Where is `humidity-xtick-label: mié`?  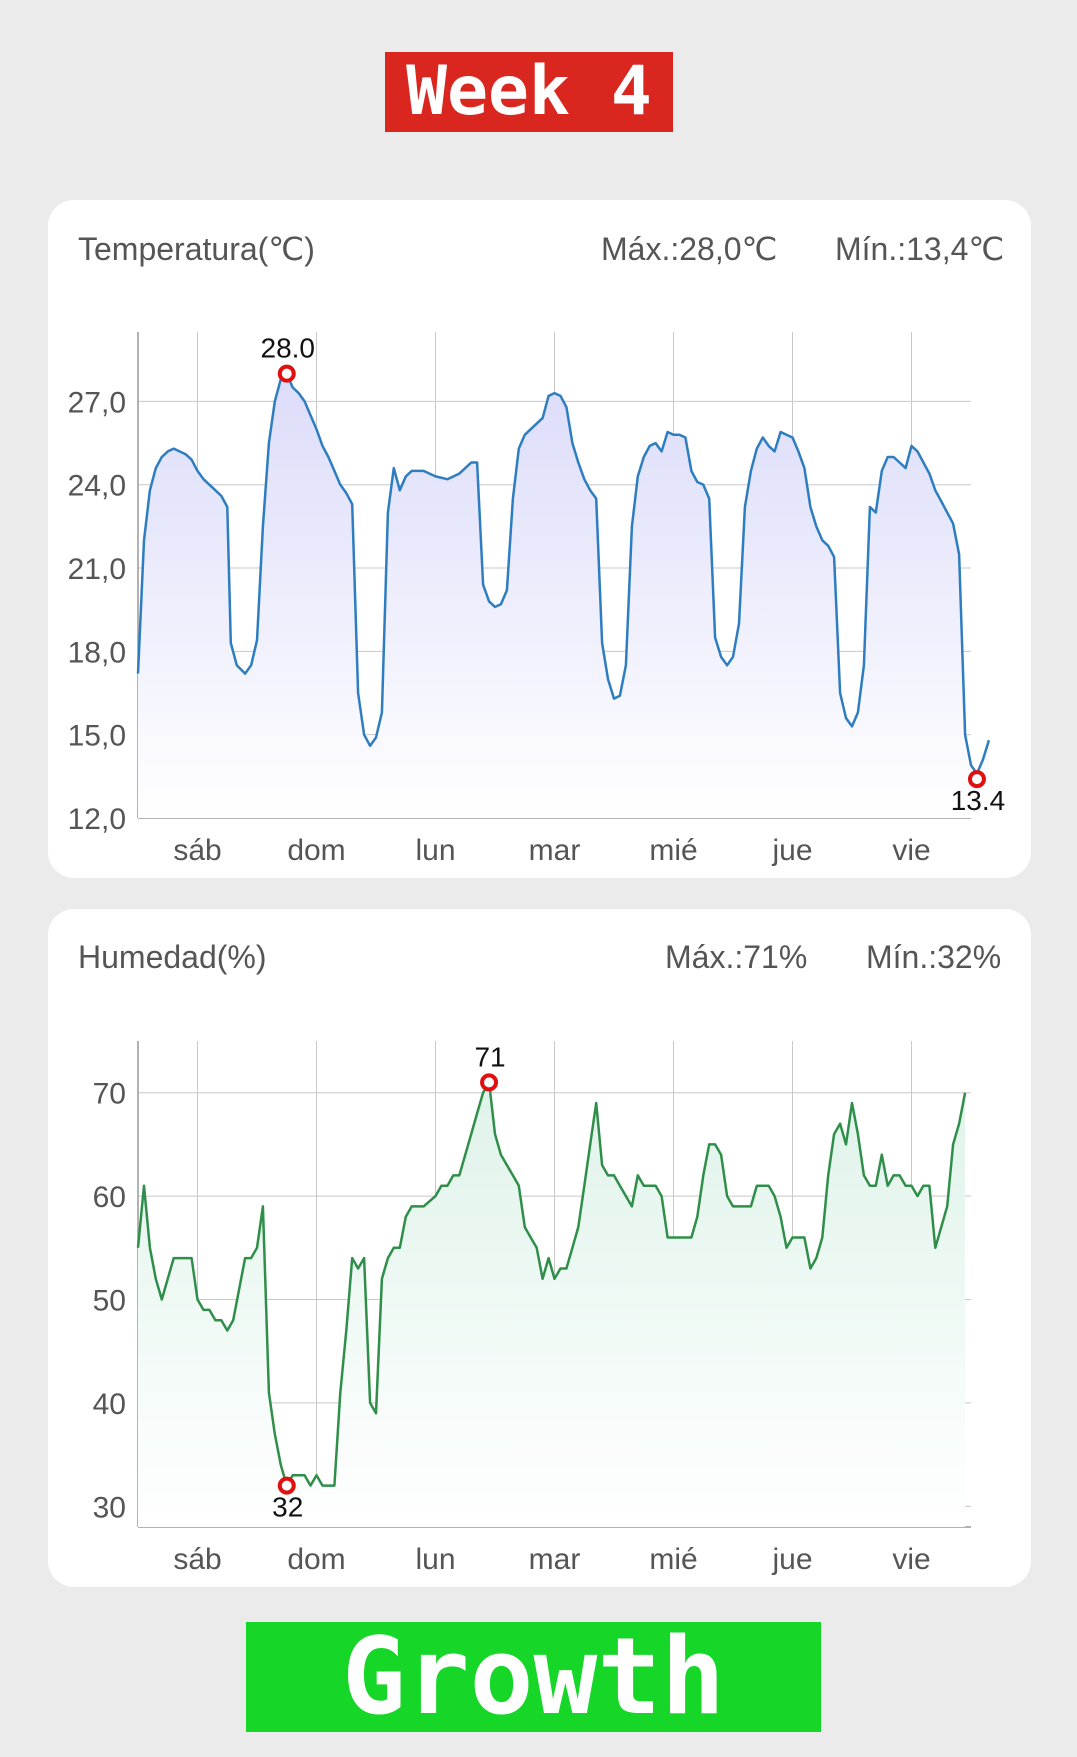 humidity-xtick-label: mié is located at coordinates (673, 1559).